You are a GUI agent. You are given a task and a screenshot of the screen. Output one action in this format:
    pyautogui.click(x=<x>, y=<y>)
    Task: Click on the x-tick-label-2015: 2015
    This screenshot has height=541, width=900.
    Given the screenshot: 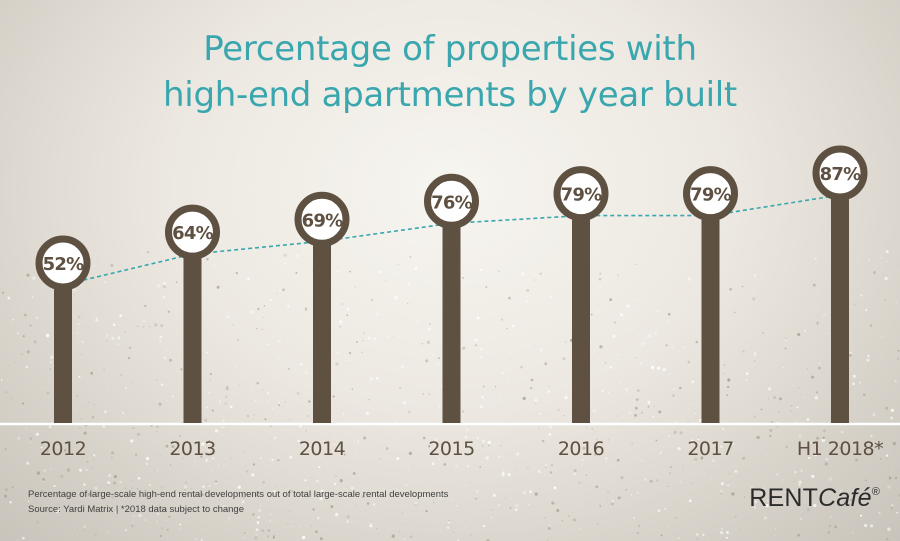 What is the action you would take?
    pyautogui.click(x=451, y=449)
    